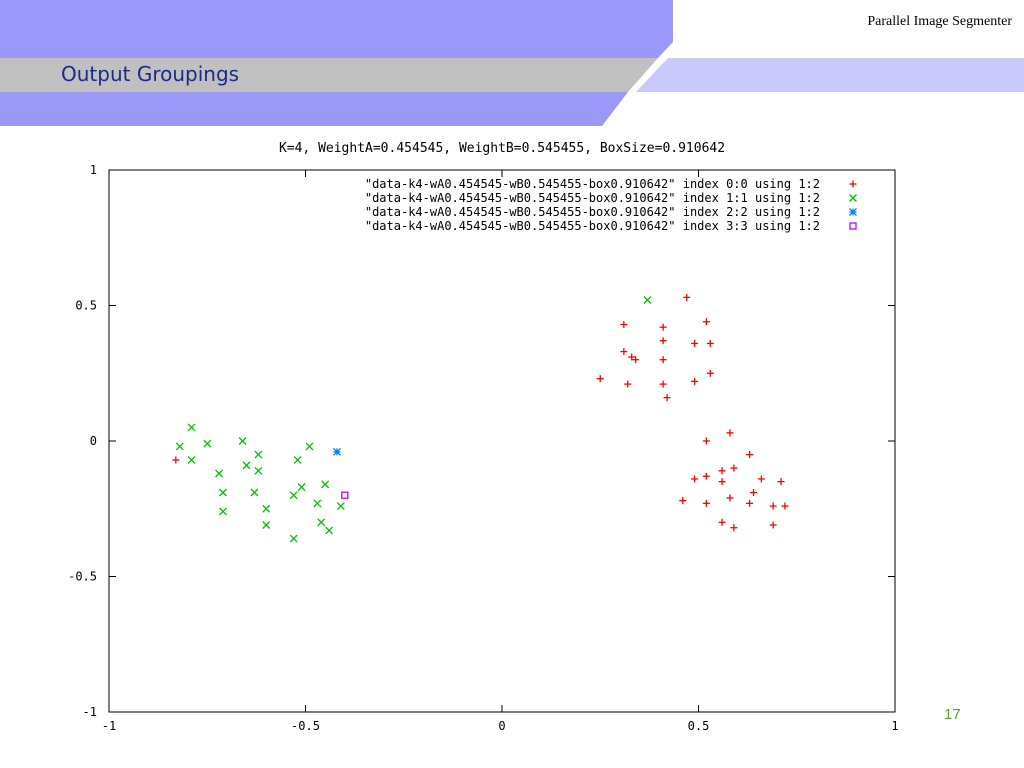 The image size is (1024, 768). Describe the element at coordinates (952, 714) in the screenshot. I see `page-number: 17` at that location.